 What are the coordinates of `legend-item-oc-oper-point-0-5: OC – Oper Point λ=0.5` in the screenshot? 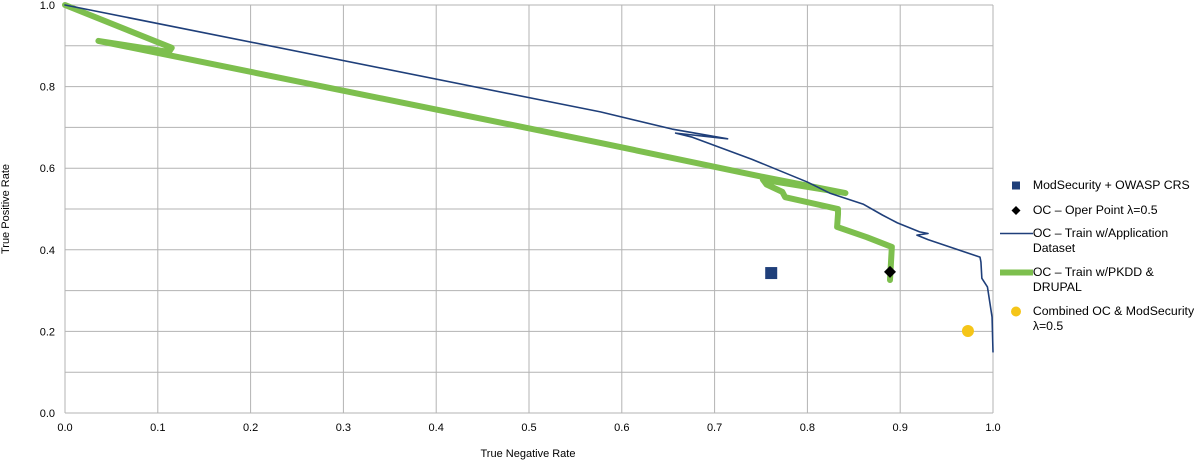 It's located at (1100, 210).